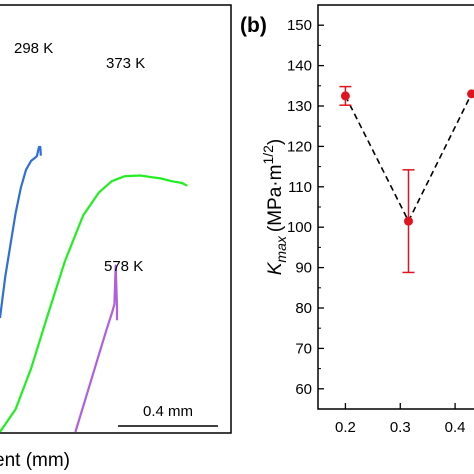 Image resolution: width=474 pixels, height=474 pixels. I want to click on y-tick-label-1: 70, so click(303, 348).